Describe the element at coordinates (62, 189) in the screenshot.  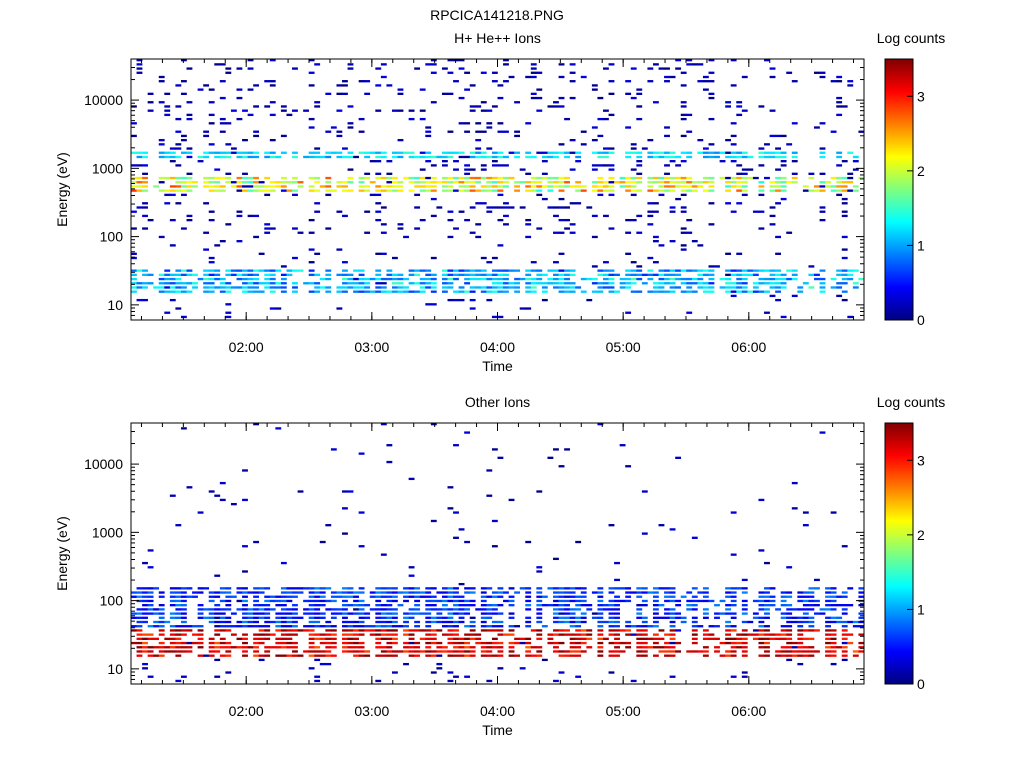
I see `y-axis-label: Energy (eV)` at that location.